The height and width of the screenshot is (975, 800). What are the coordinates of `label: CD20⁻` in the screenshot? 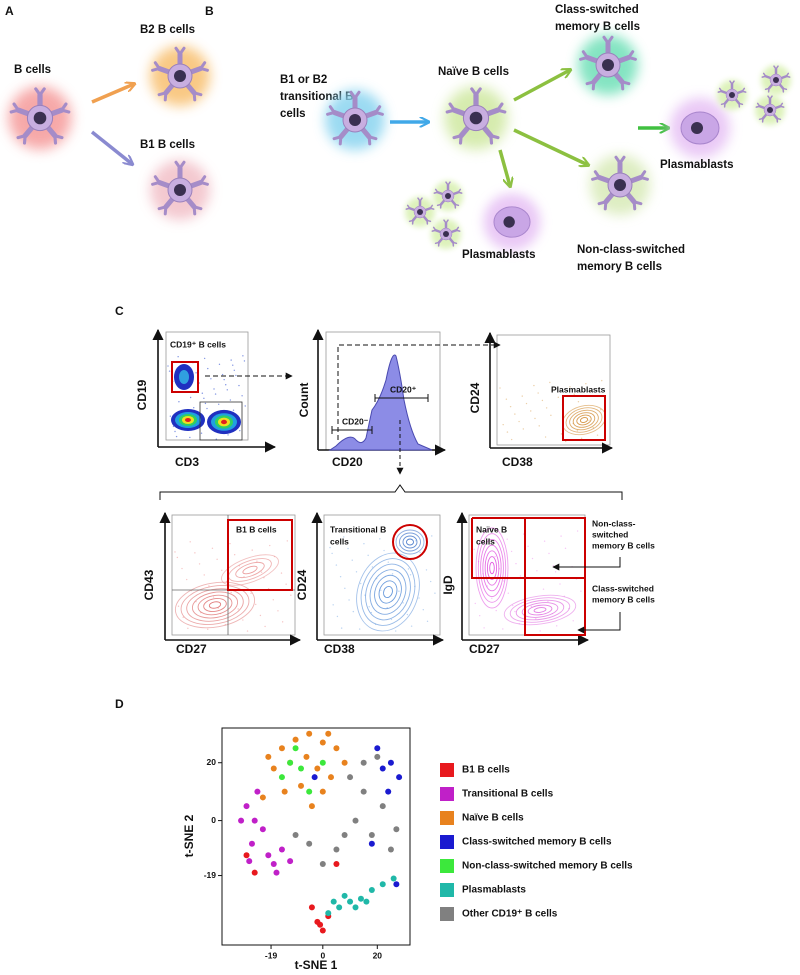 It's located at (355, 421).